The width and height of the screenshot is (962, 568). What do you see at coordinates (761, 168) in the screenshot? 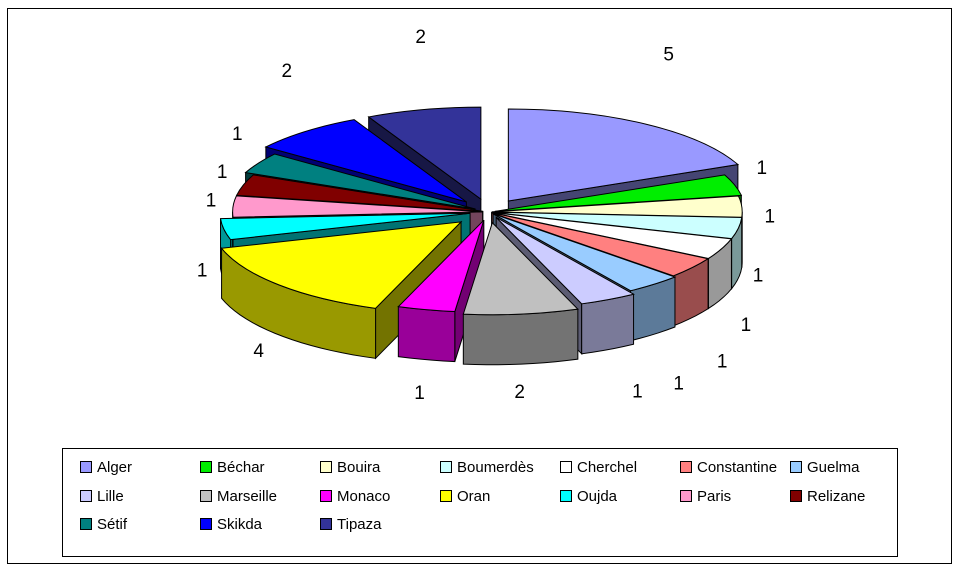
I see `data-label-bechar: 1` at bounding box center [761, 168].